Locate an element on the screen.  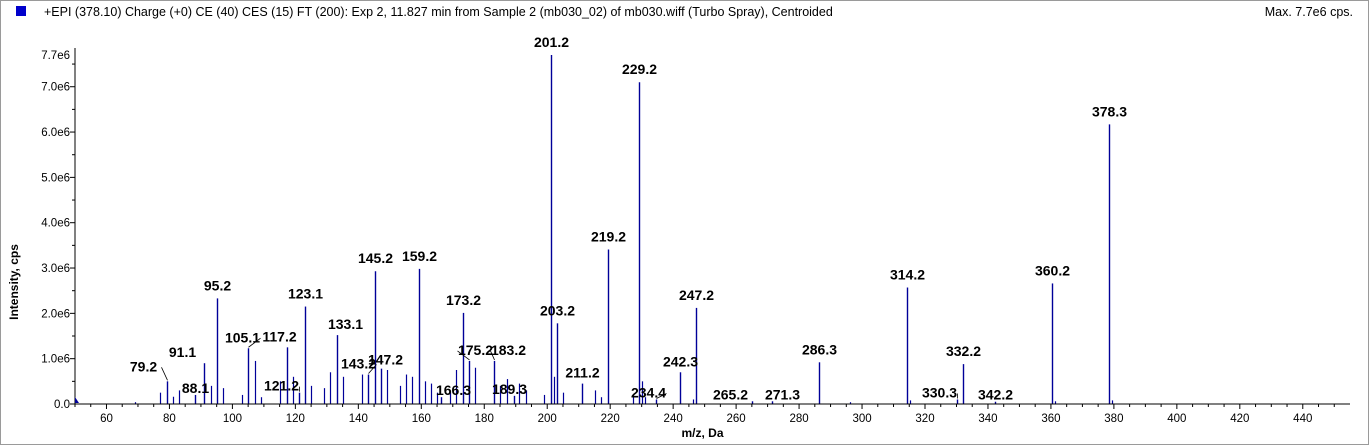
max-intensity-label: Max. 7.7e6 cps. is located at coordinates (1308, 12).